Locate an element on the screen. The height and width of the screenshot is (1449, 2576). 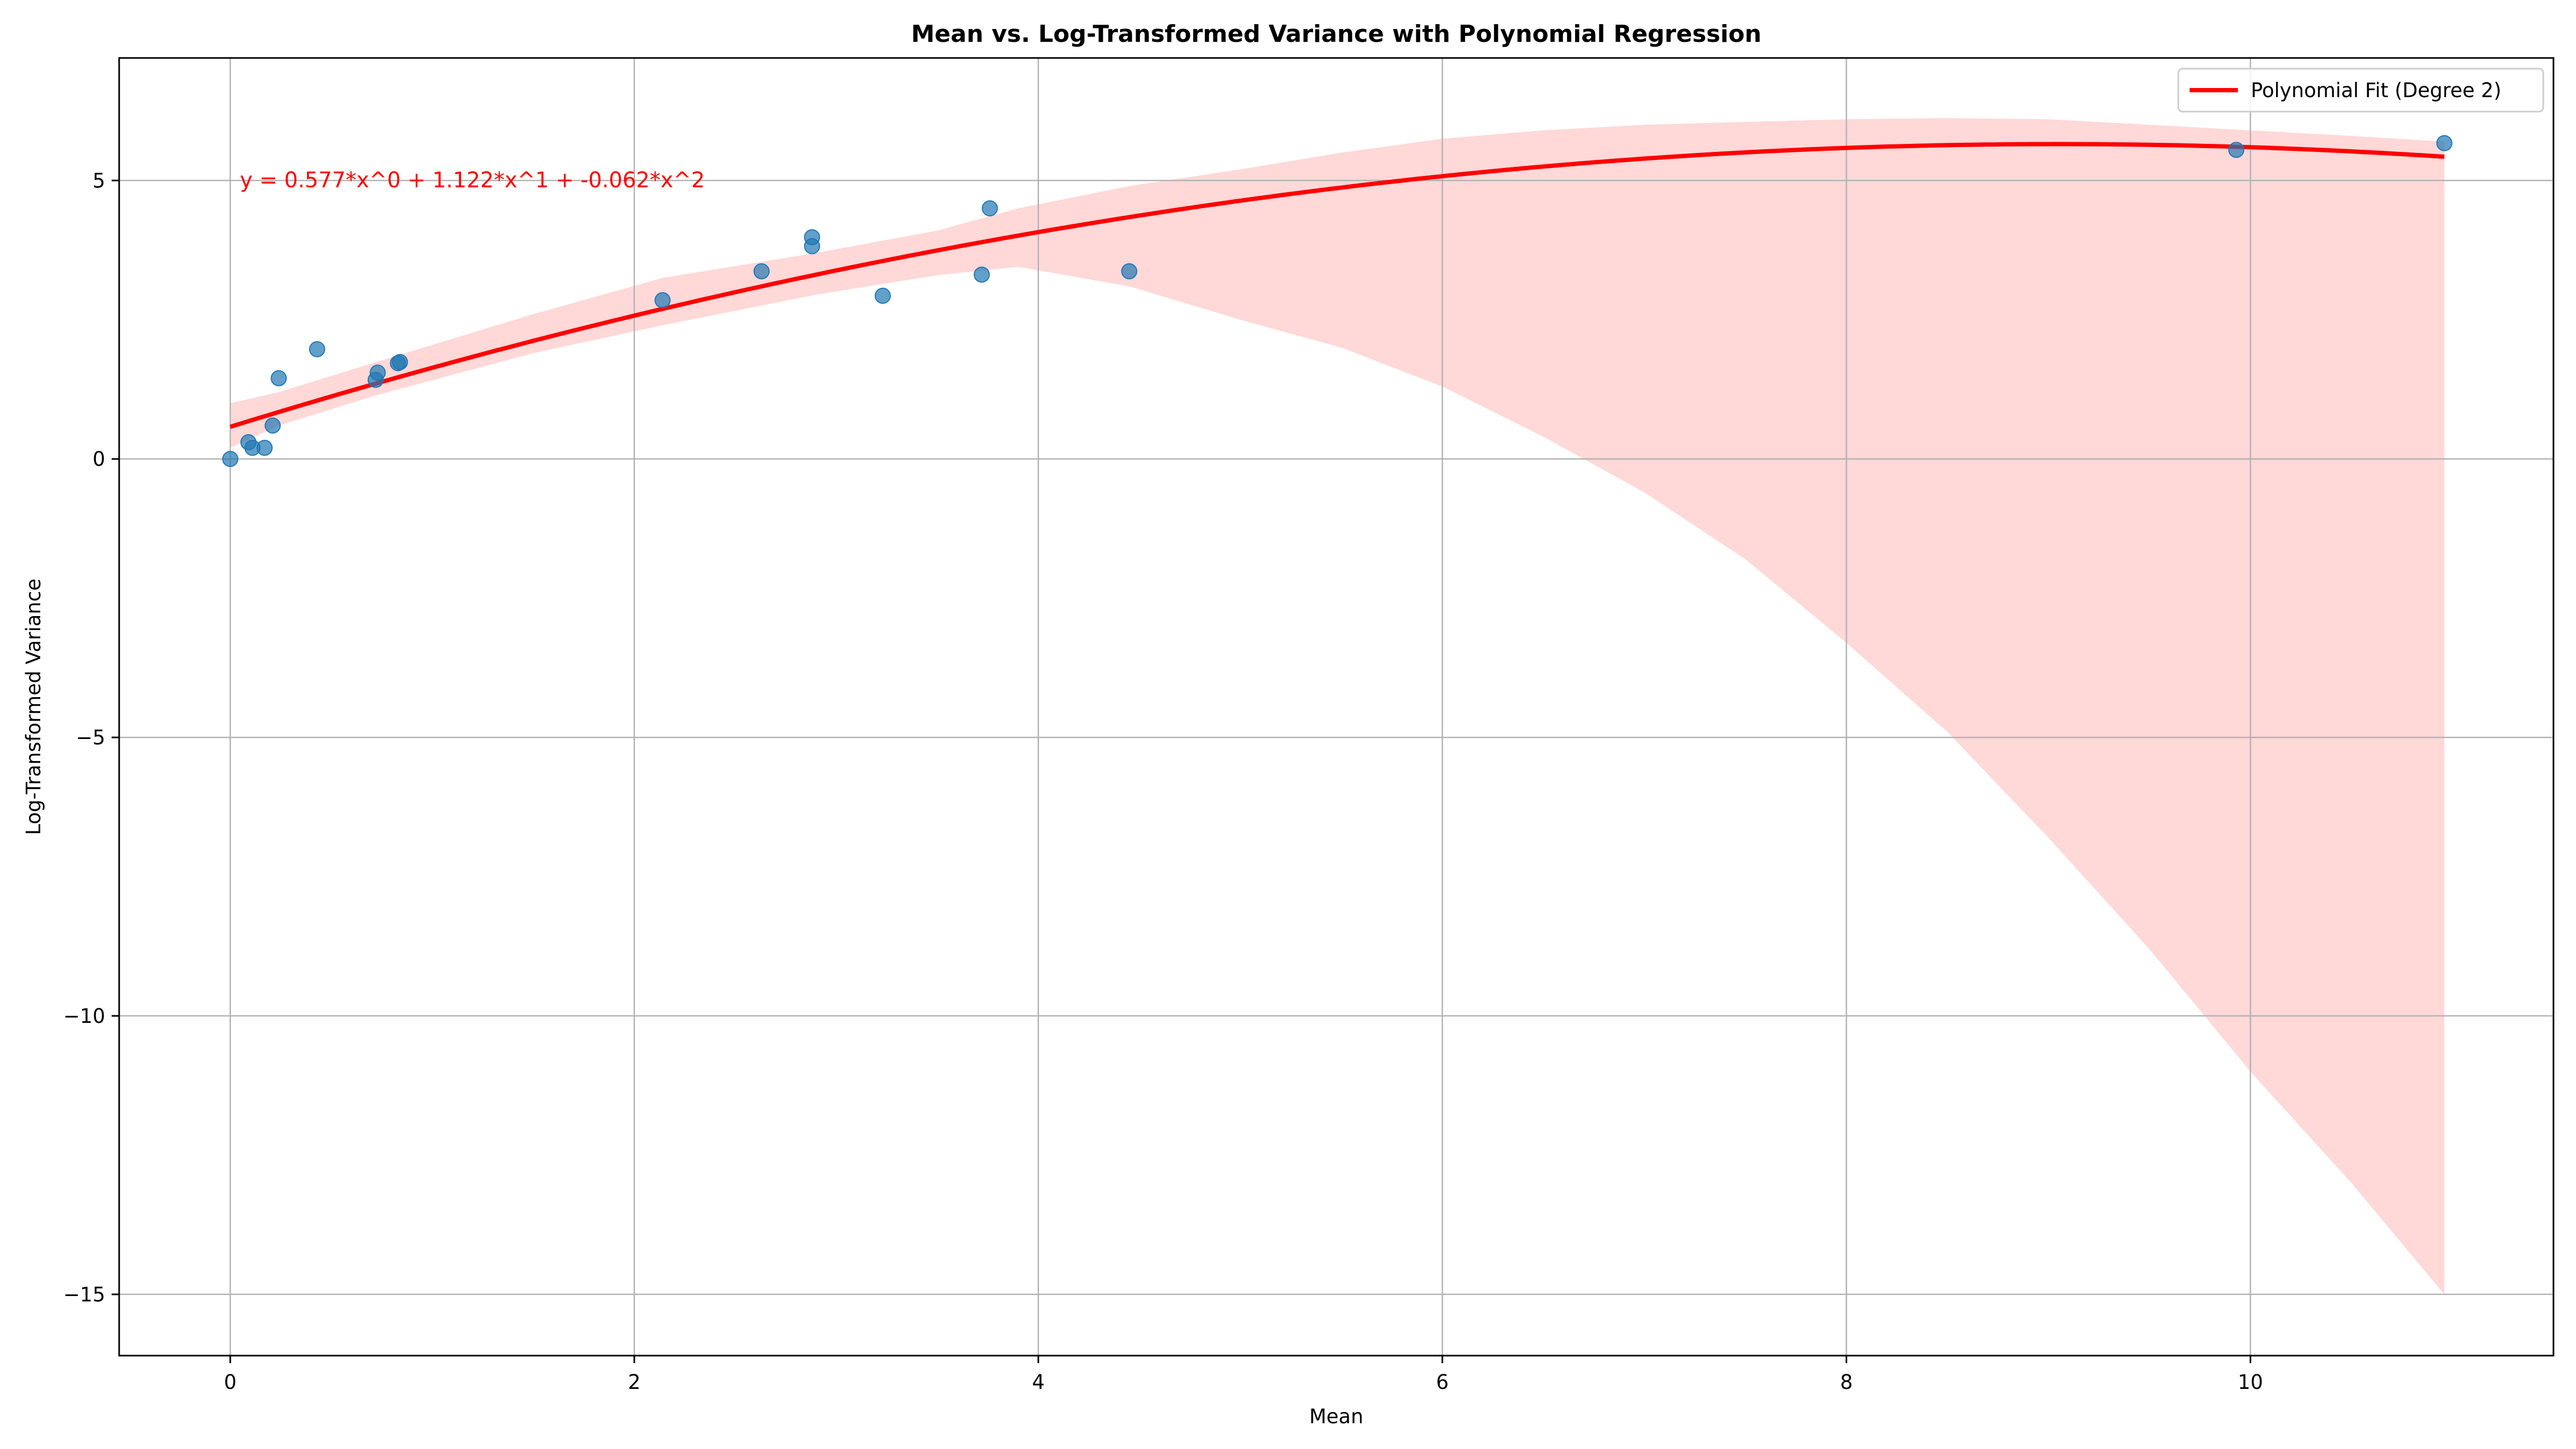
y-tick-label-2: −5 is located at coordinates (90, 737).